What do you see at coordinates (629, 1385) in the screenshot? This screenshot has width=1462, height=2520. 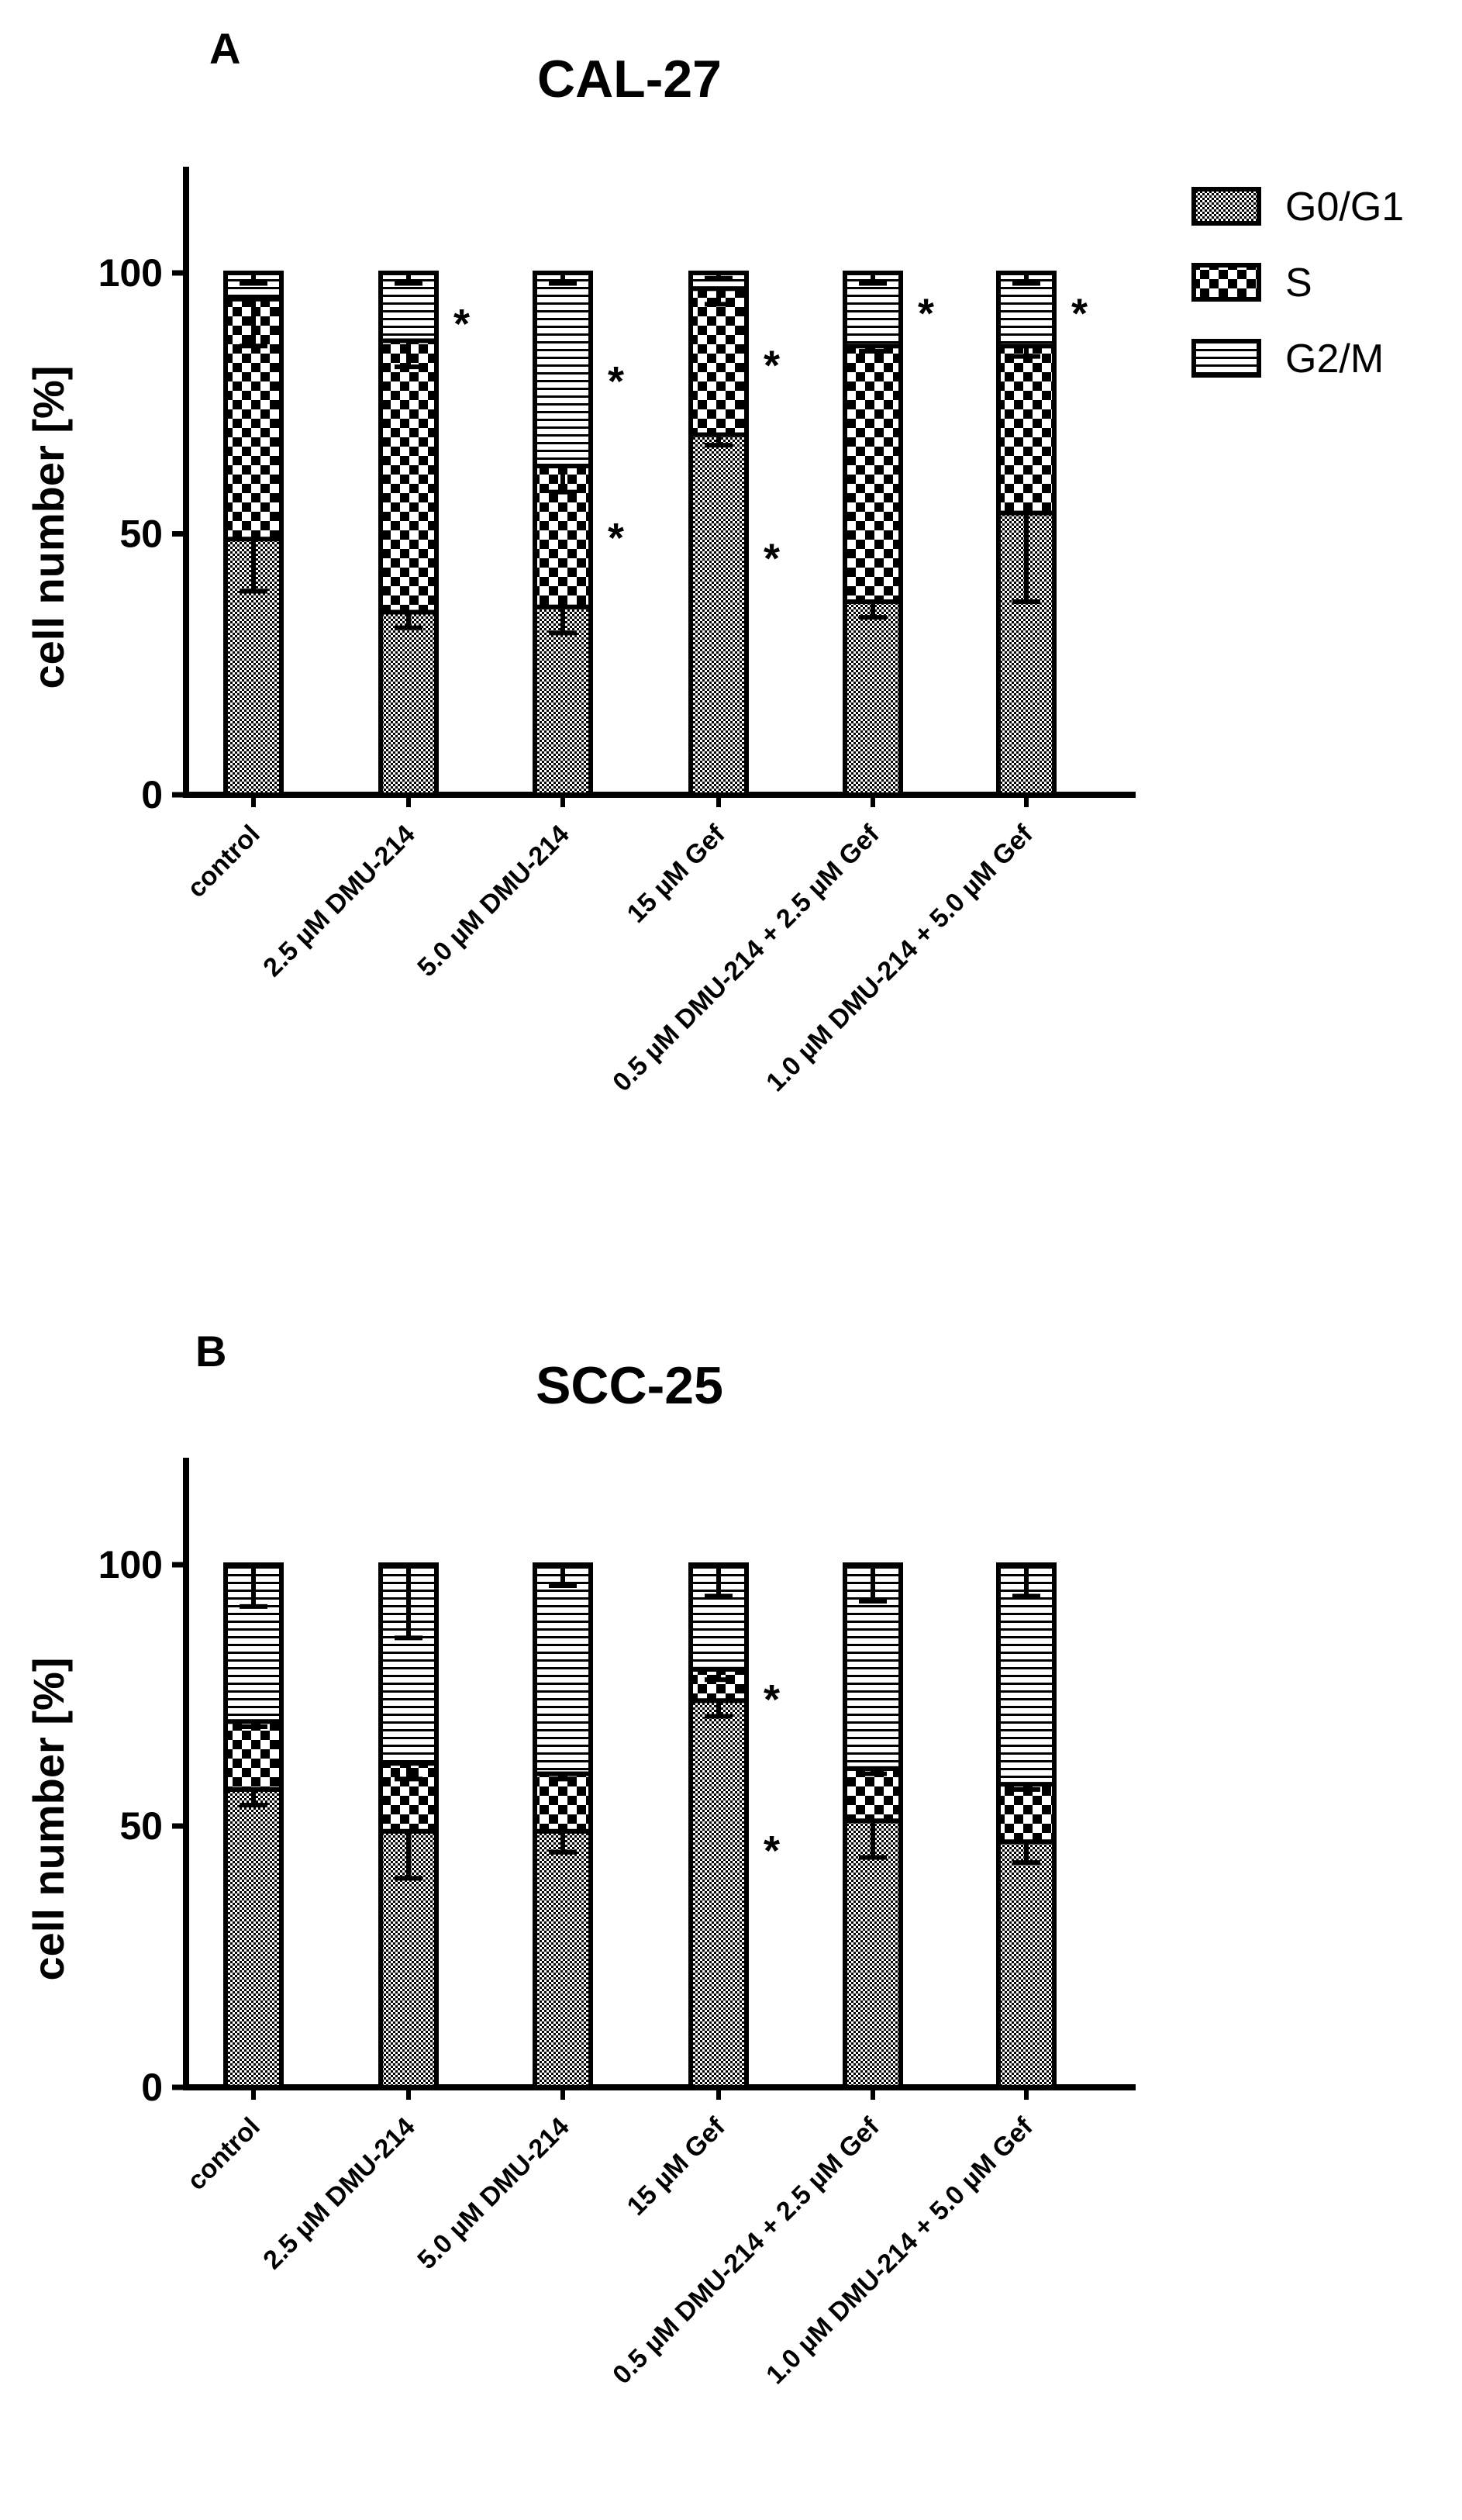 I see `chart-title: SCC-25` at bounding box center [629, 1385].